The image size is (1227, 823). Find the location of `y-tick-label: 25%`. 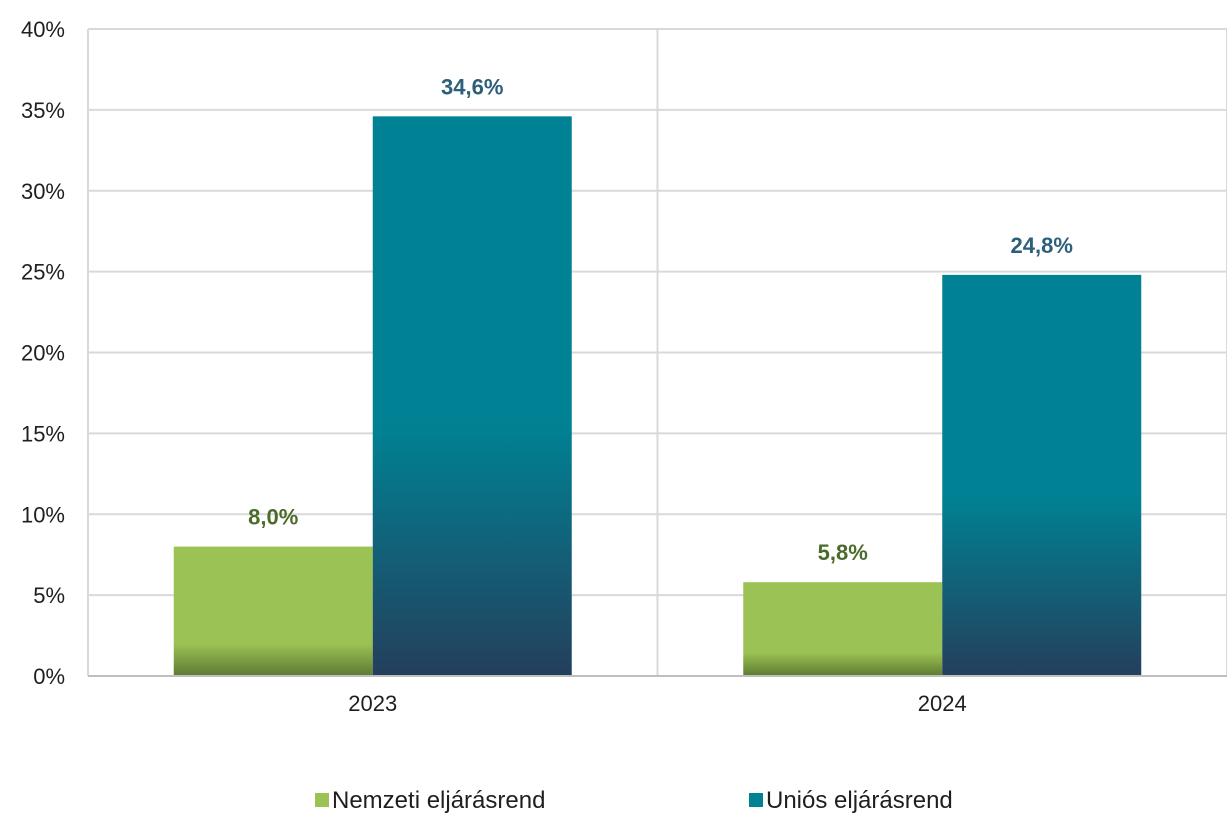

y-tick-label: 25% is located at coordinates (43, 272).